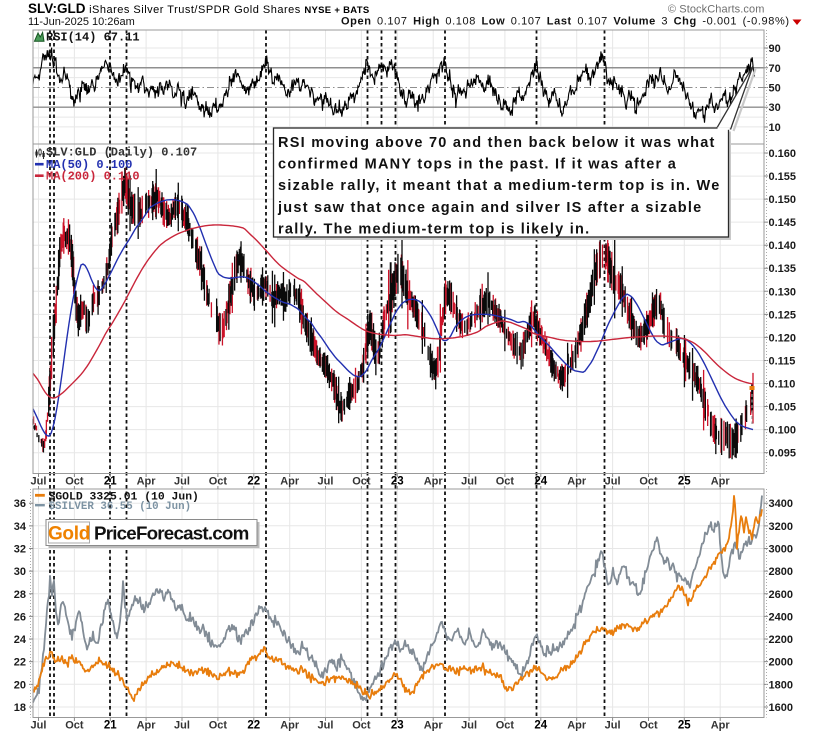 Image resolution: width=813 pixels, height=735 pixels. I want to click on svg-text: 2400, so click(781, 617).